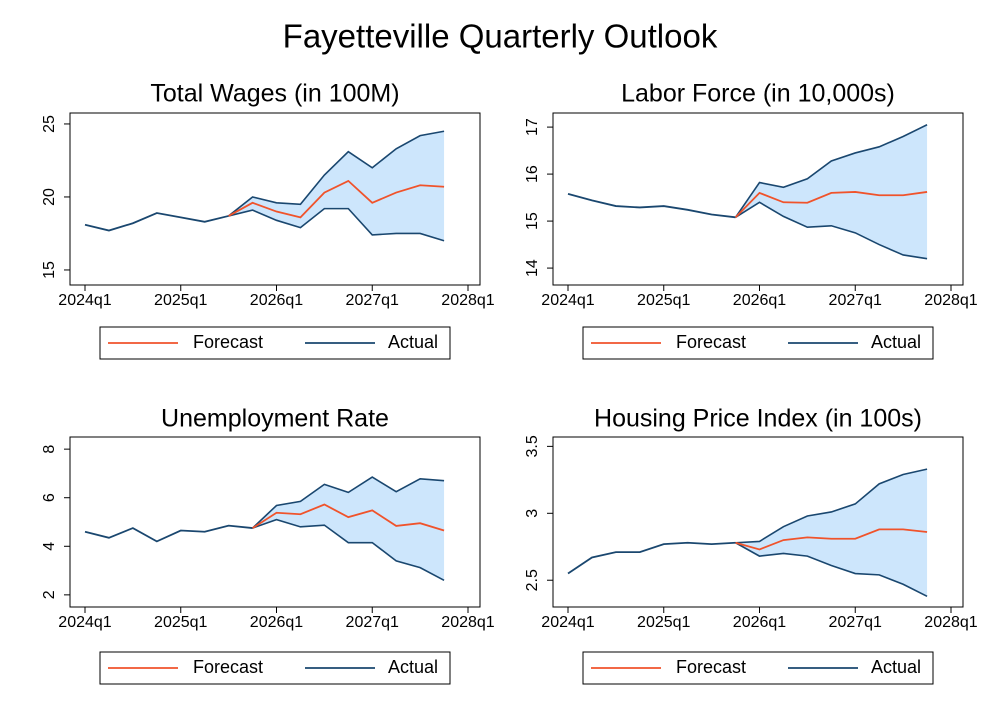  What do you see at coordinates (532, 580) in the screenshot?
I see `y-tick-label: 2.5` at bounding box center [532, 580].